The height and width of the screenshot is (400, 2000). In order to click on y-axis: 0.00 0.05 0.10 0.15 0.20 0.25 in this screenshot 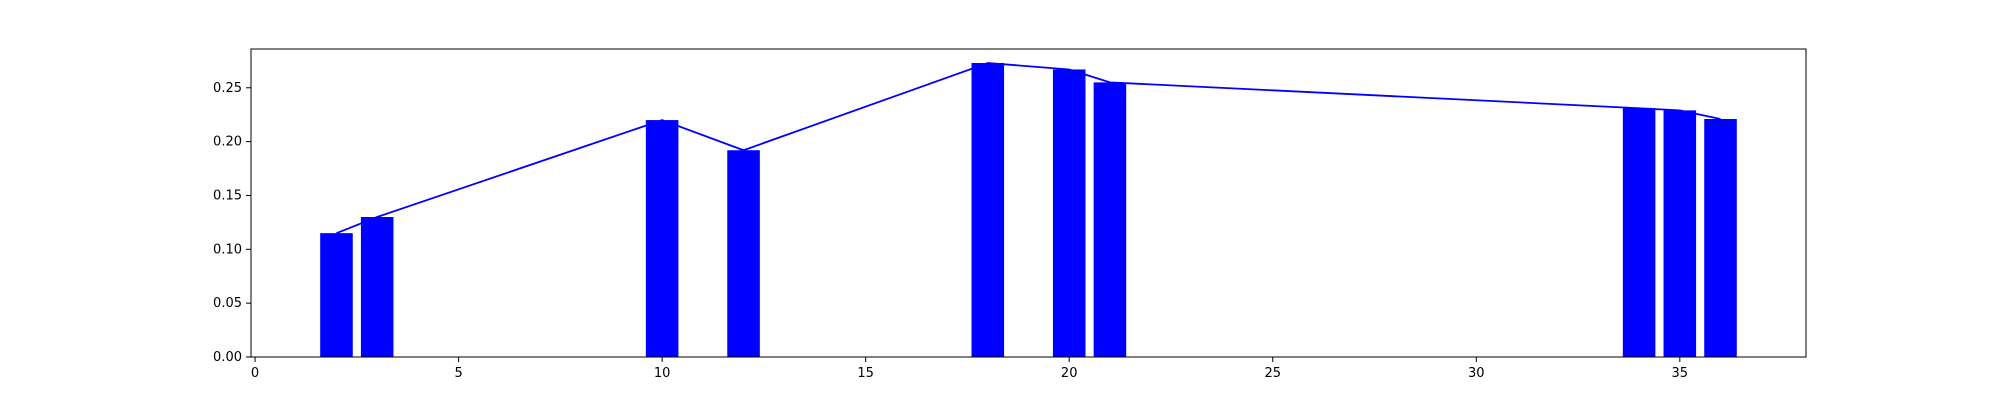, I will do `click(232, 223)`.